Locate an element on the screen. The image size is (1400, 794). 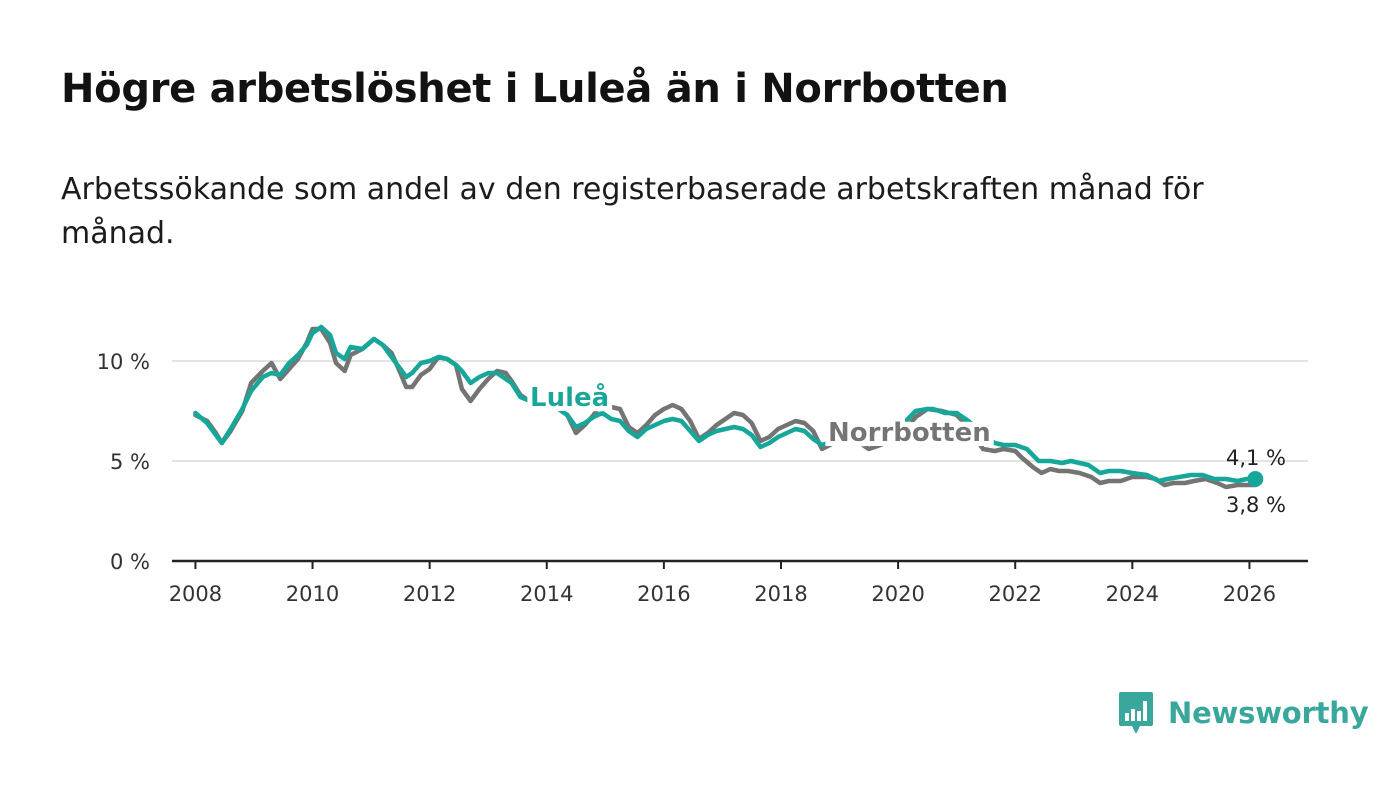
series-label-lulea: Luleå is located at coordinates (569, 397).